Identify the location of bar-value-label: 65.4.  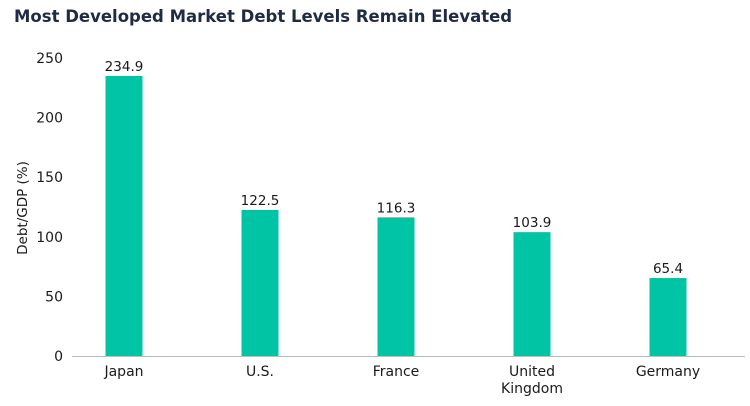
(668, 269).